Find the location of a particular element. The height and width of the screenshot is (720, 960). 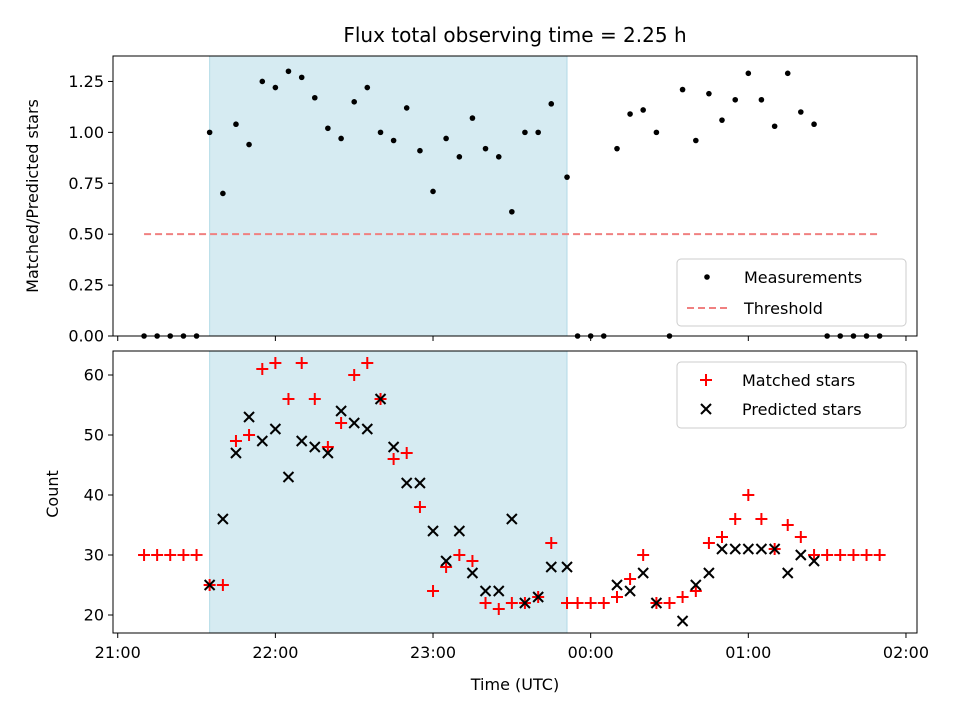

legend-predicted-marker is located at coordinates (706, 409).